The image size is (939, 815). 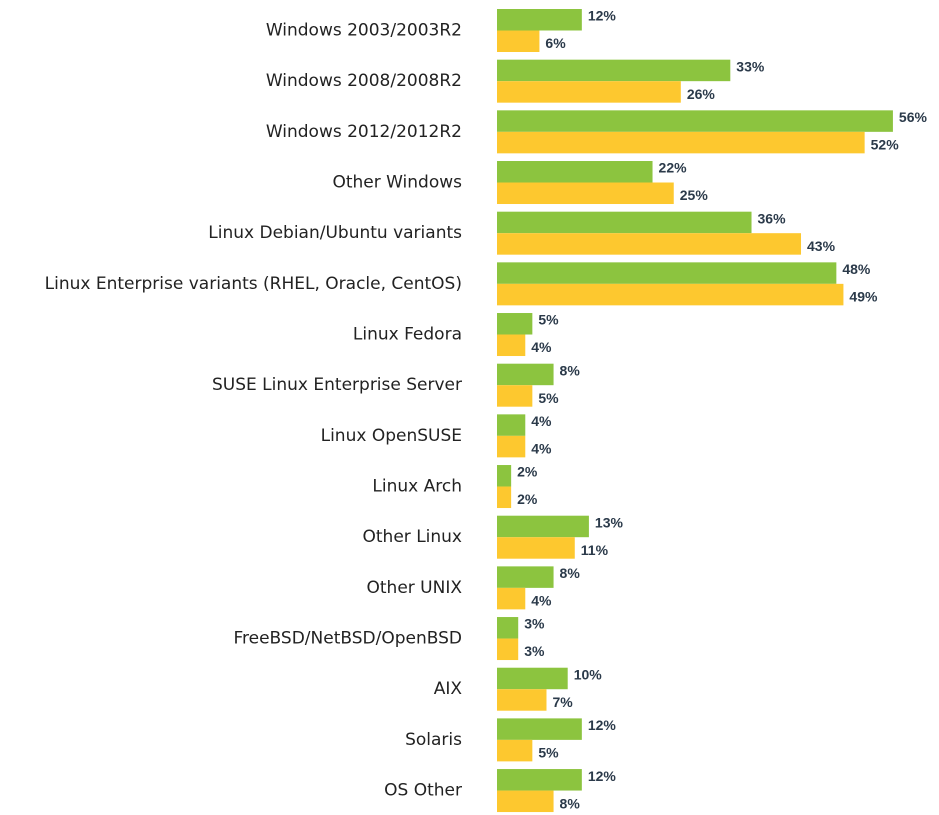 What do you see at coordinates (415, 588) in the screenshot?
I see `category-label: Other UNIX` at bounding box center [415, 588].